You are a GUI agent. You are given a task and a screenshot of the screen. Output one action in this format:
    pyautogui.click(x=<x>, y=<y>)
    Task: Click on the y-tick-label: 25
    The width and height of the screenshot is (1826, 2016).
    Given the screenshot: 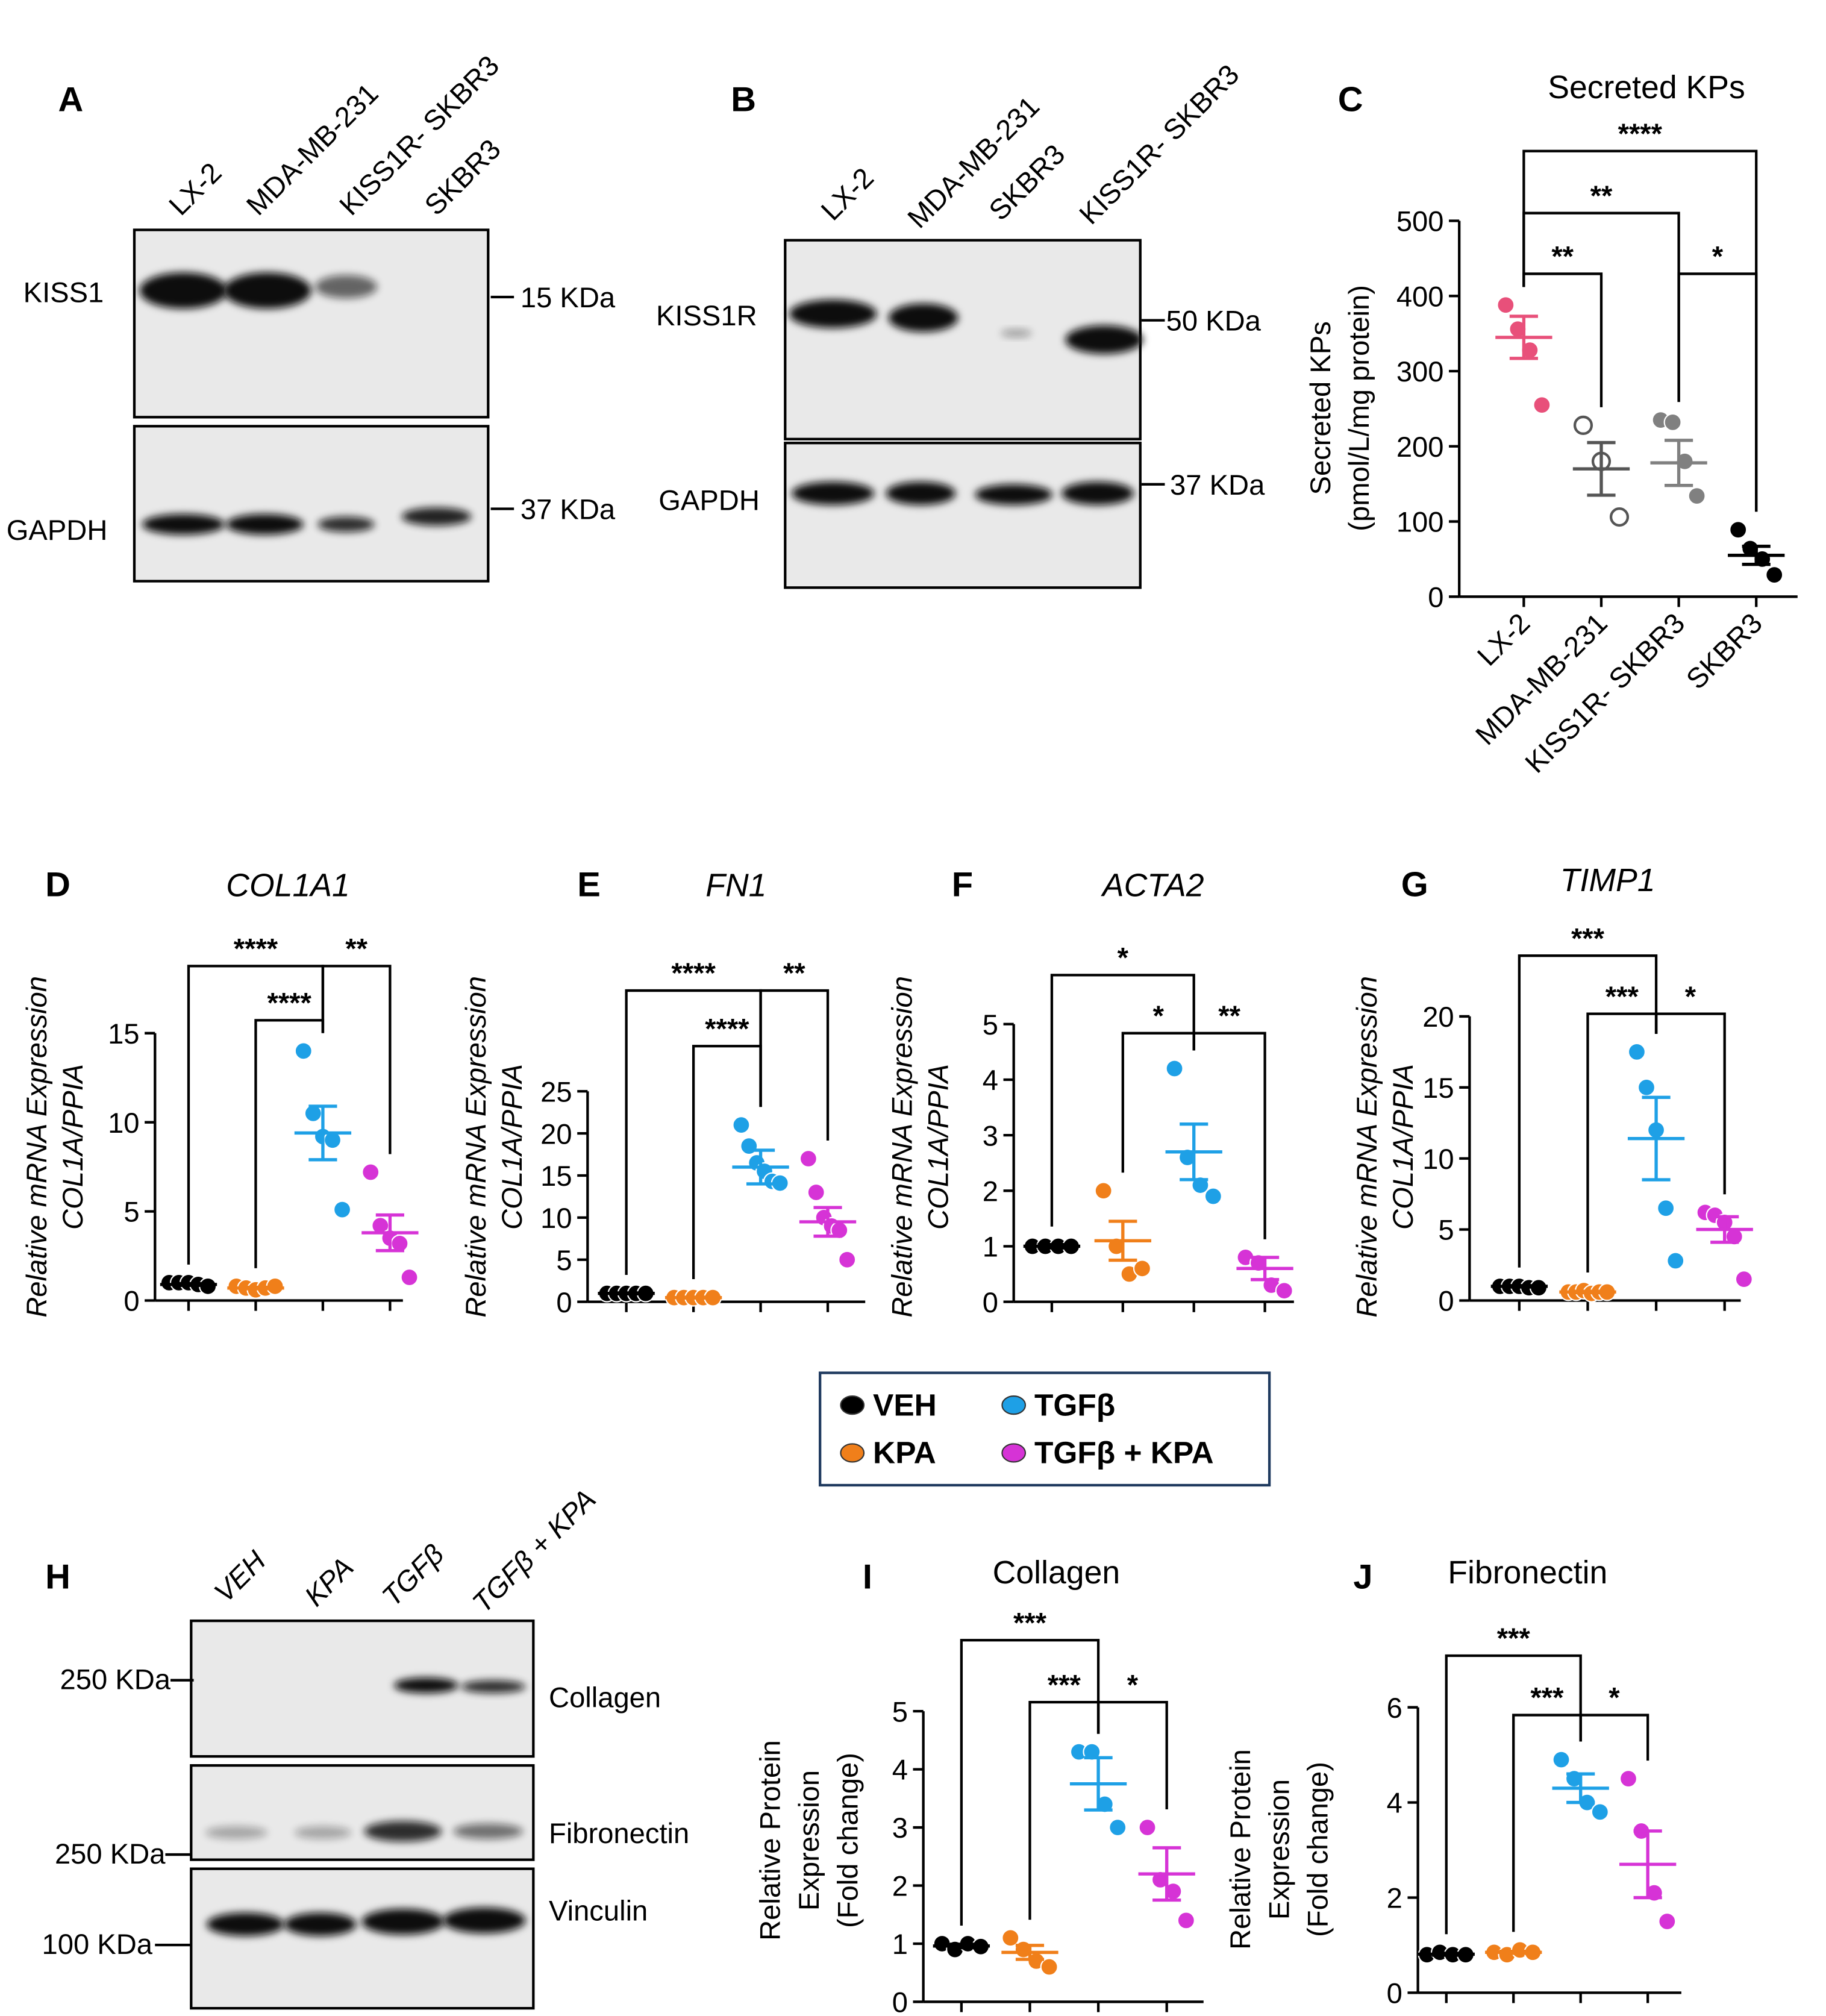 What is the action you would take?
    pyautogui.click(x=556, y=1091)
    